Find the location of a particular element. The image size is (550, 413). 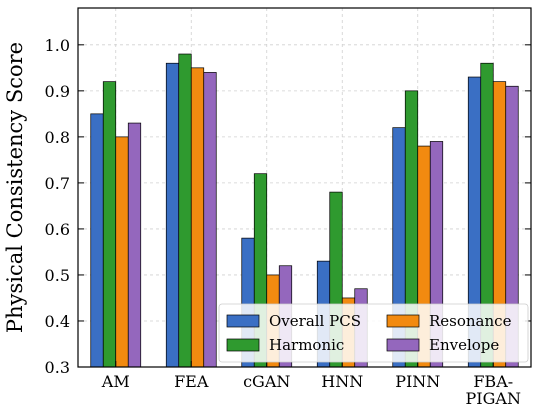

x-tick-label: HNN is located at coordinates (342, 381).